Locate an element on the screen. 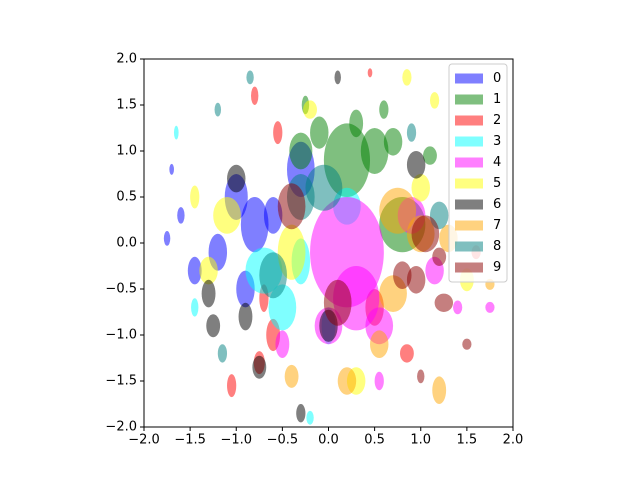  x-tick-label: 1.5 is located at coordinates (467, 440).